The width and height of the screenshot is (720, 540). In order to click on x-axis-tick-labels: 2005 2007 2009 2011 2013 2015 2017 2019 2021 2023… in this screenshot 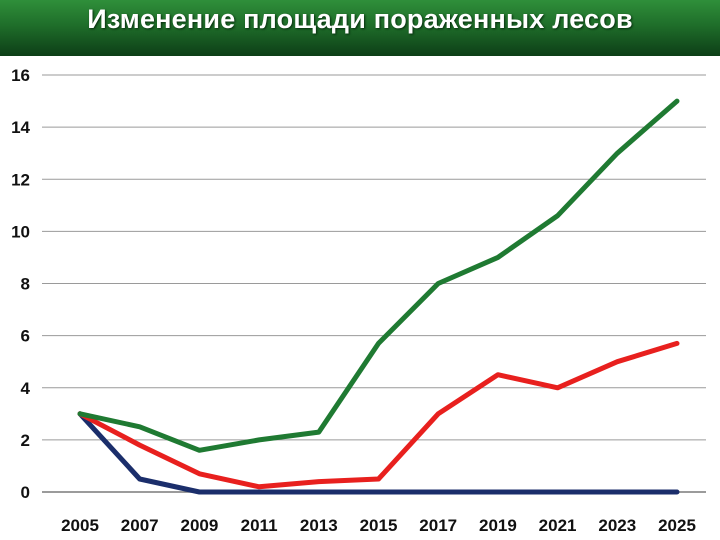, I will do `click(378, 525)`.